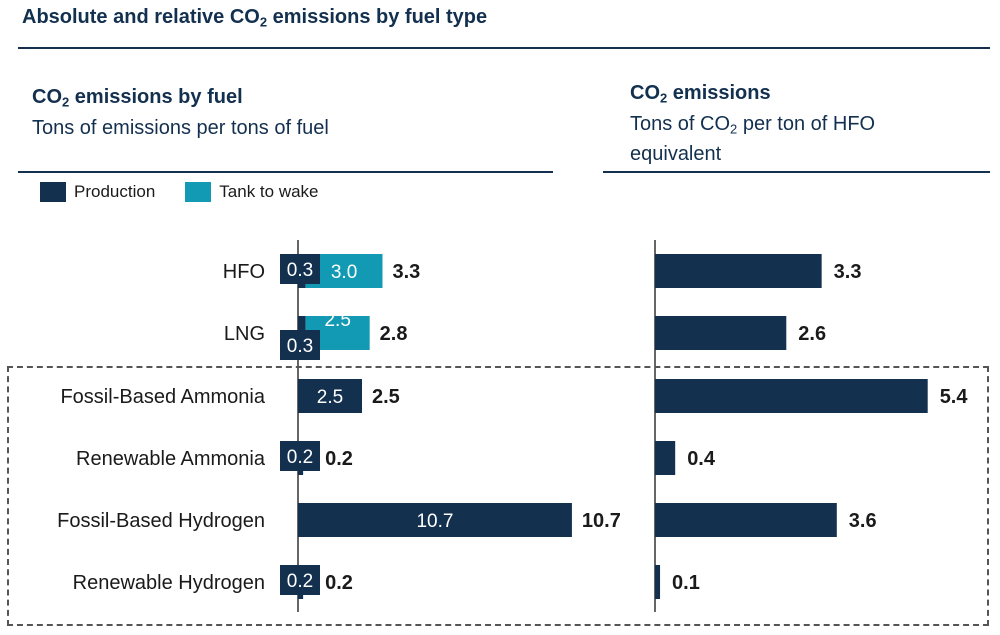 This screenshot has height=635, width=1000. I want to click on right-panel-rule, so click(796, 172).